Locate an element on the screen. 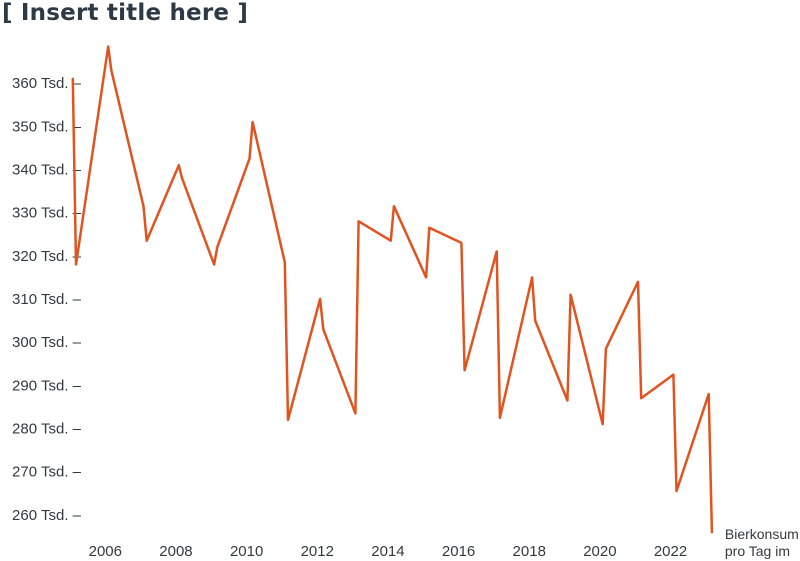  x-tick-label: 2020 is located at coordinates (599, 551).